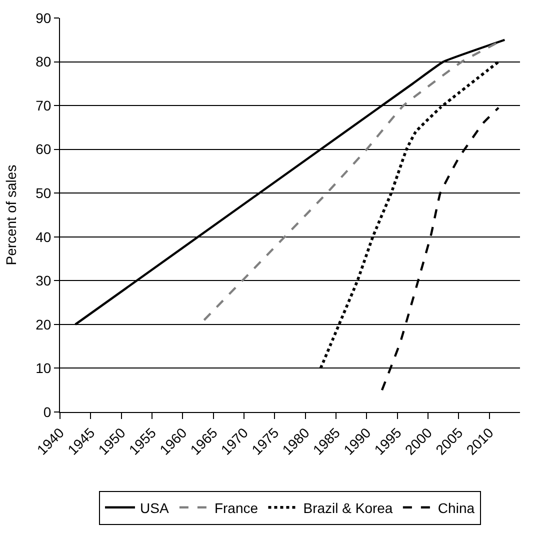  Describe the element at coordinates (47, 412) in the screenshot. I see `y-tick-label: 0` at that location.